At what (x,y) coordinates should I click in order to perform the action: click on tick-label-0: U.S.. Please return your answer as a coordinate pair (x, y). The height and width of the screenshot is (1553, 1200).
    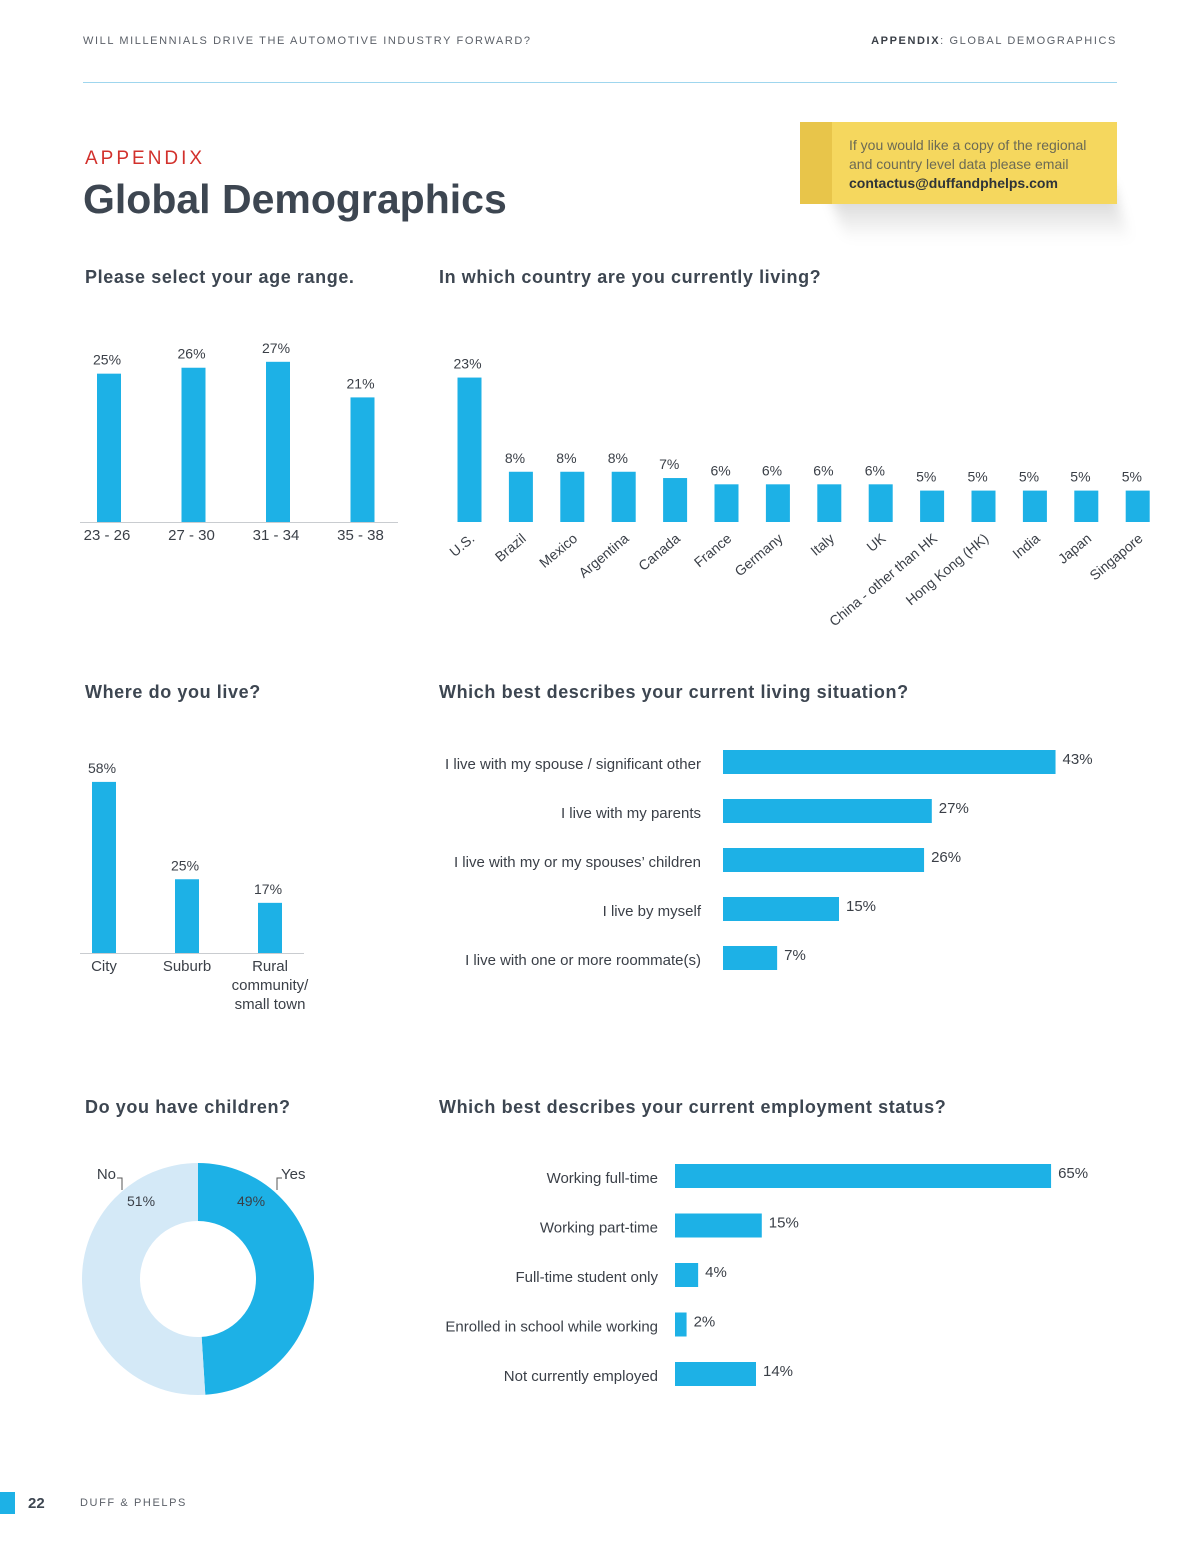
    Looking at the image, I should click on (461, 545).